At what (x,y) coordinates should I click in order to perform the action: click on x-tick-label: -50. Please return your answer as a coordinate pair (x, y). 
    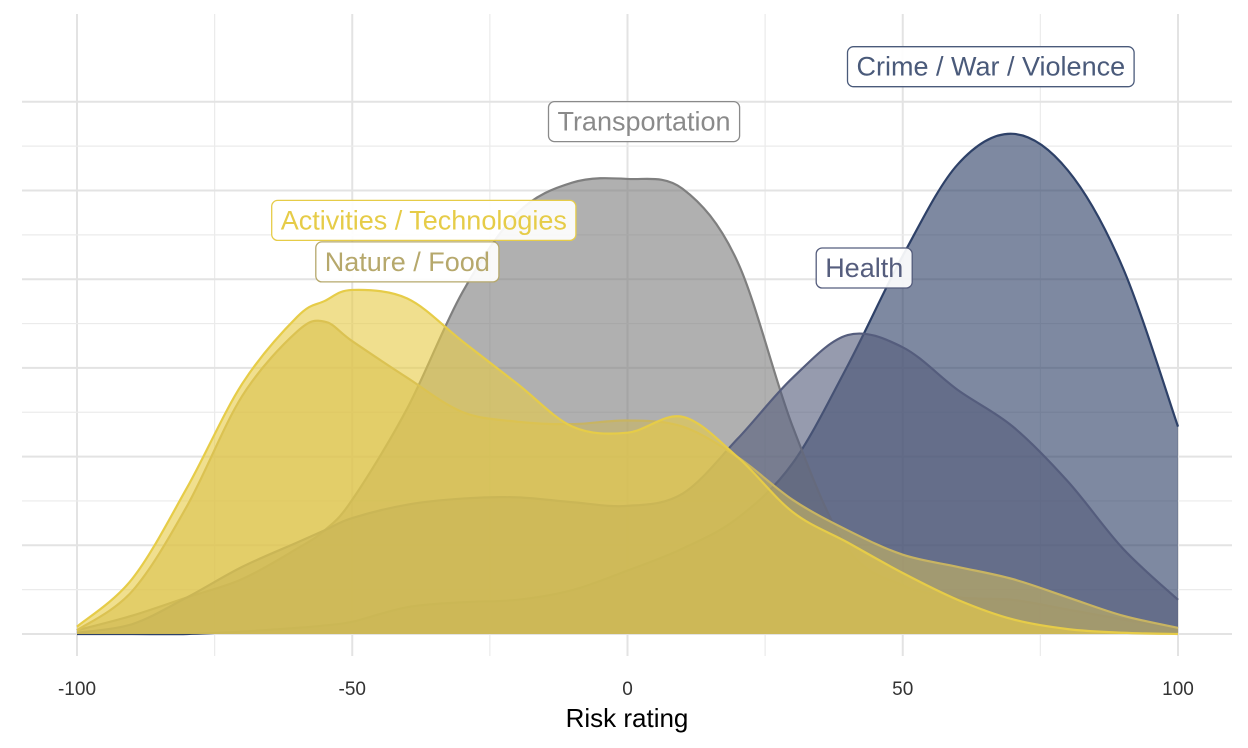
    Looking at the image, I should click on (352, 689).